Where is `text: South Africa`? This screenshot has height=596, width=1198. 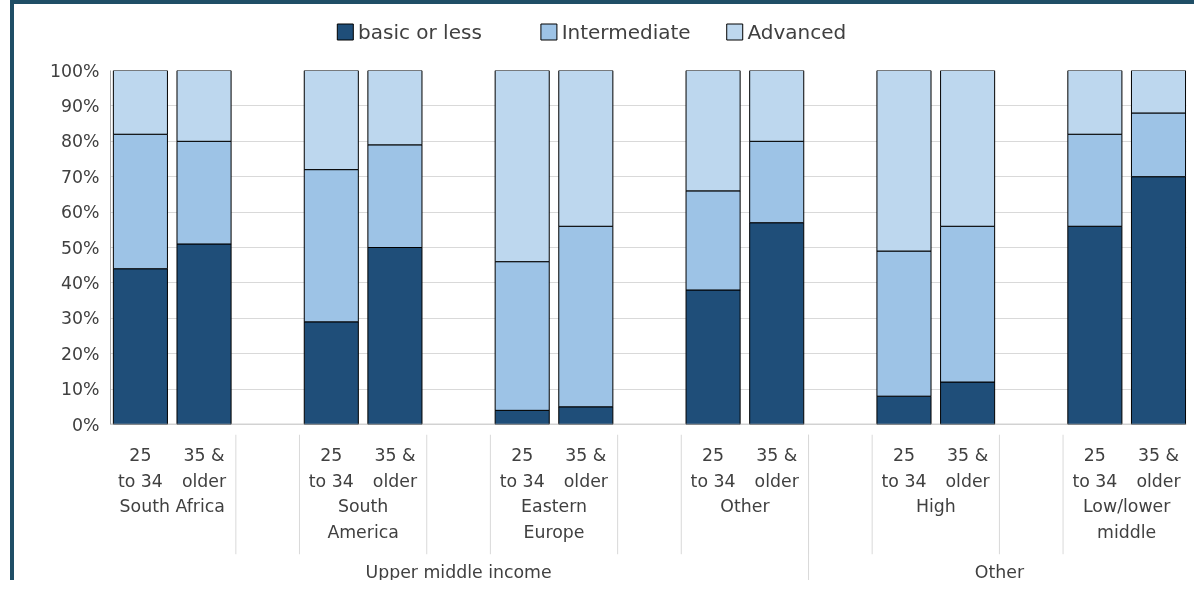
text: South Africa is located at coordinates (172, 505).